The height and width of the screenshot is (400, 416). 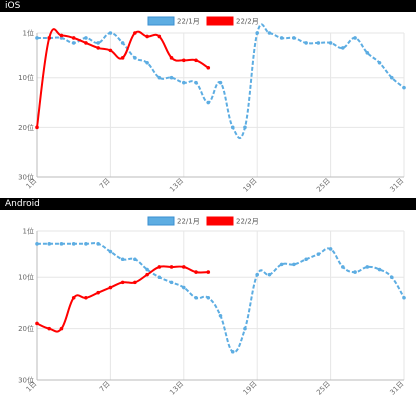 I want to click on android-panel-title: Android, so click(x=208, y=204).